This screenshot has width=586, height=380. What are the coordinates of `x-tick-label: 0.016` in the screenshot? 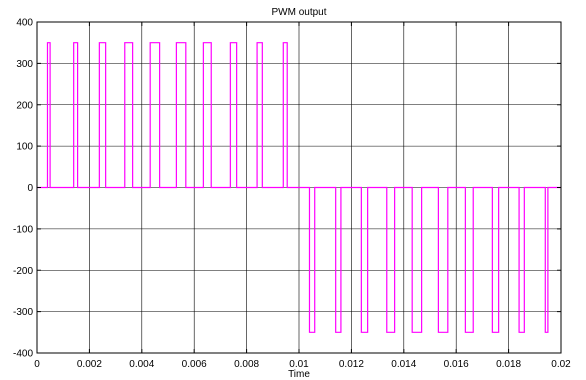 It's located at (456, 364).